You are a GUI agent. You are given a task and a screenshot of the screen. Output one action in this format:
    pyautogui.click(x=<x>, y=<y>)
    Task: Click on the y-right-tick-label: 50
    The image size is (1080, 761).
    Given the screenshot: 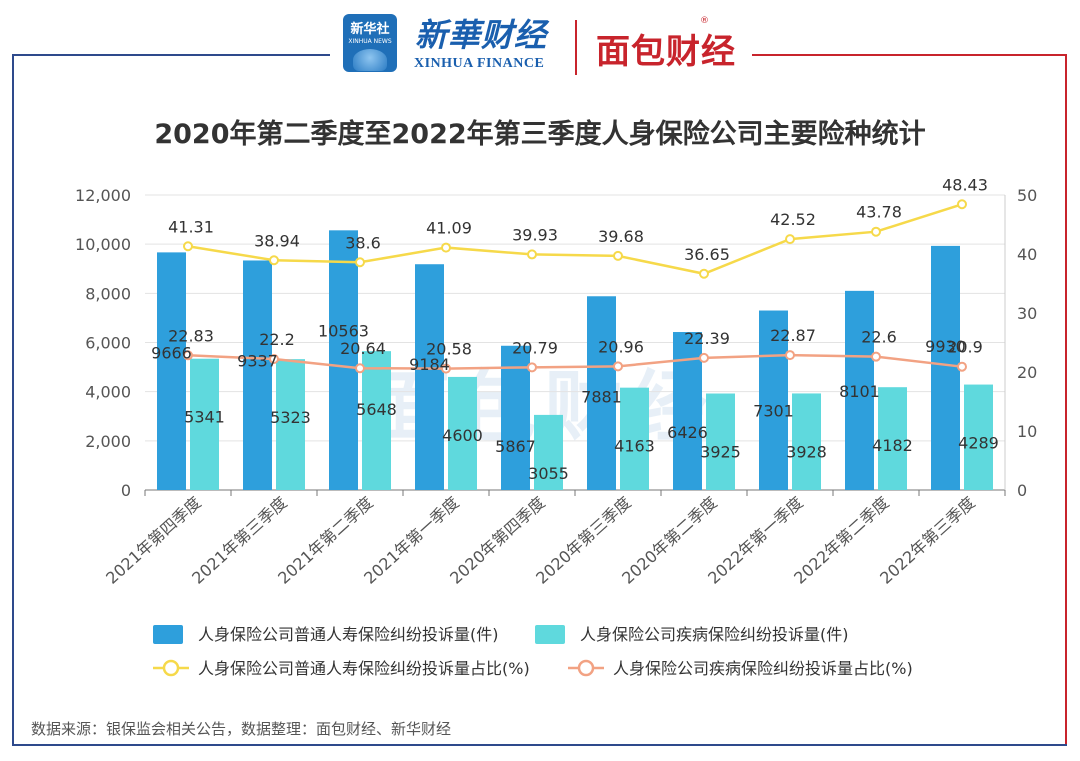 What is the action you would take?
    pyautogui.click(x=1027, y=195)
    